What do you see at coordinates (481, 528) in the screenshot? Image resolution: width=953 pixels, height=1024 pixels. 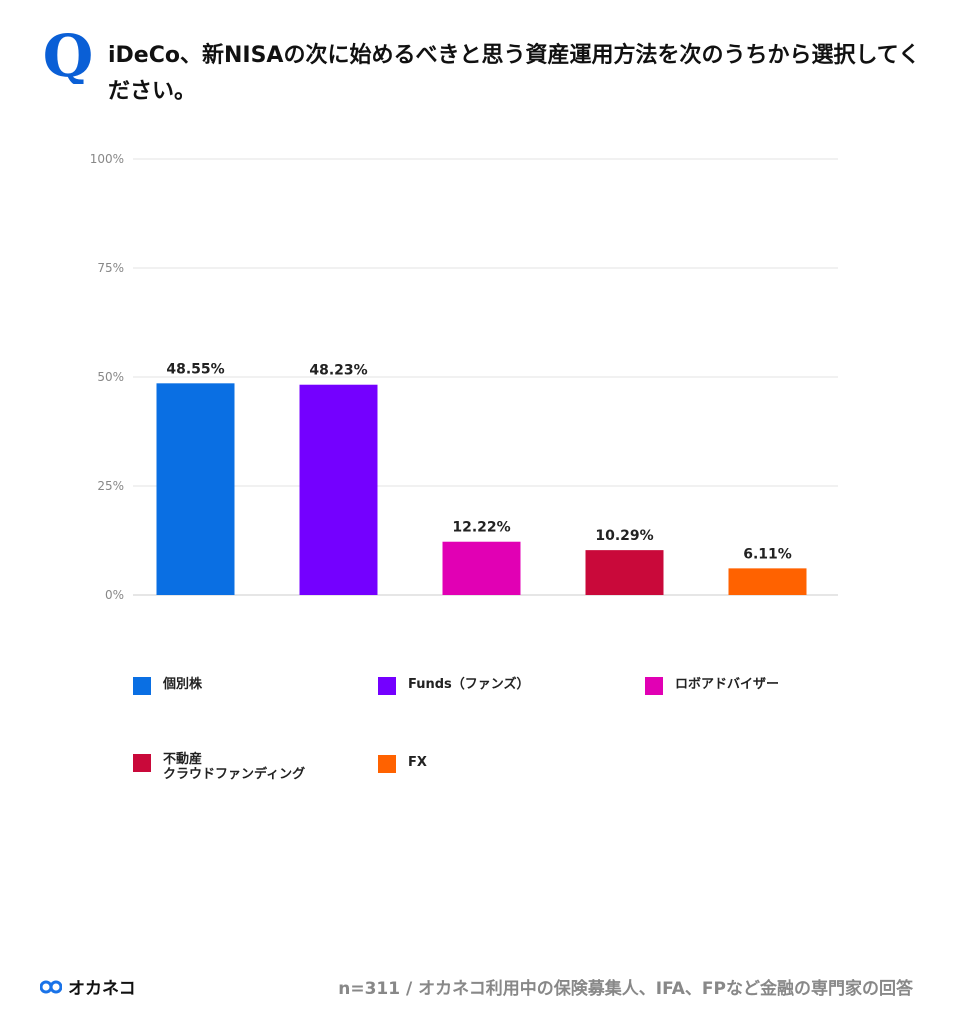 I see `data-label: 12.22%` at bounding box center [481, 528].